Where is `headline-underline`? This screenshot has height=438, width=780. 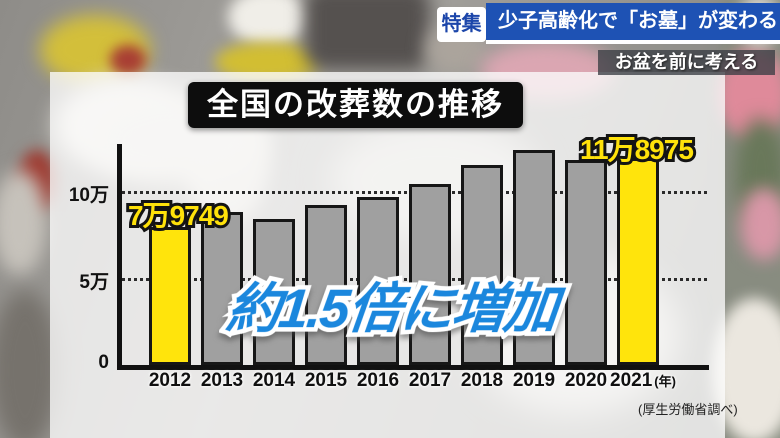
headline-underline is located at coordinates (633, 42).